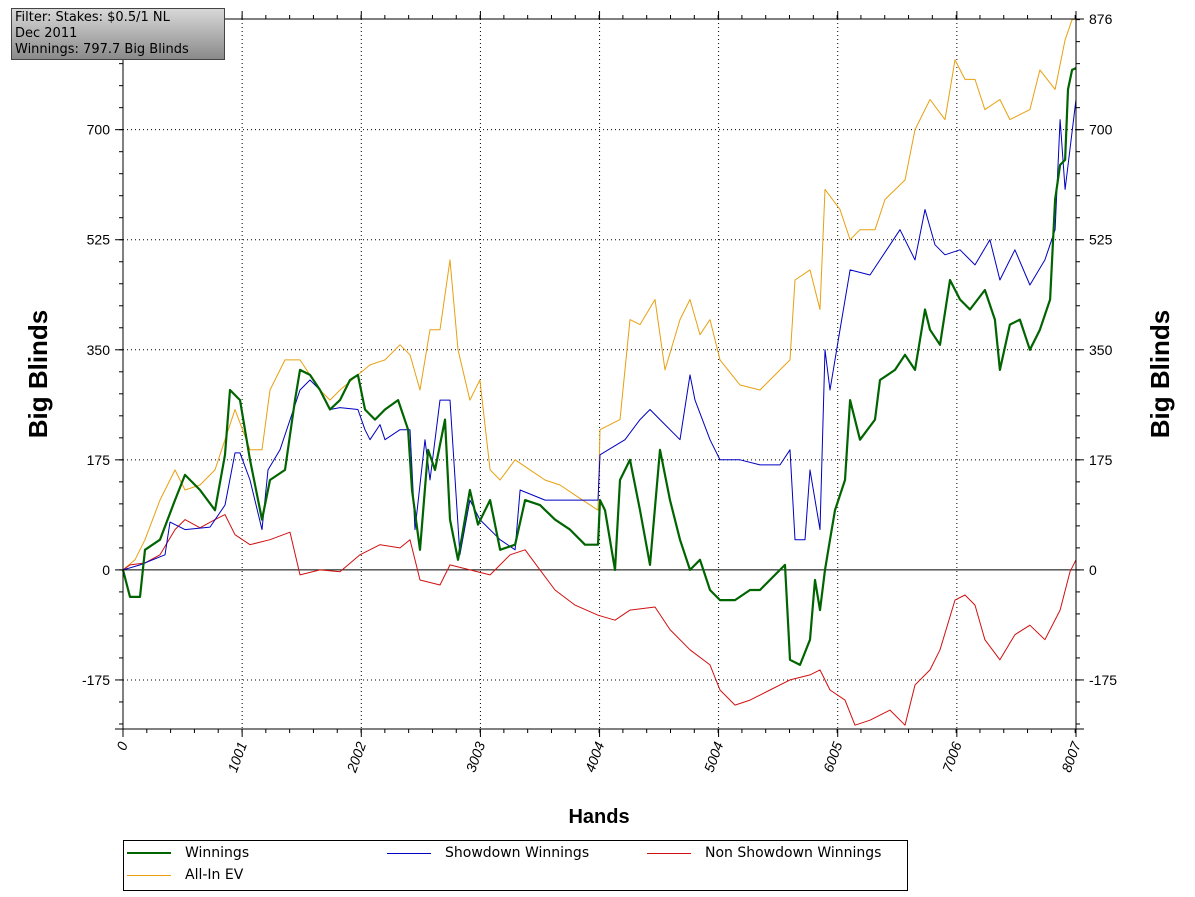 This screenshot has height=897, width=1195. I want to click on y-tick-label-left: -175, so click(96, 680).